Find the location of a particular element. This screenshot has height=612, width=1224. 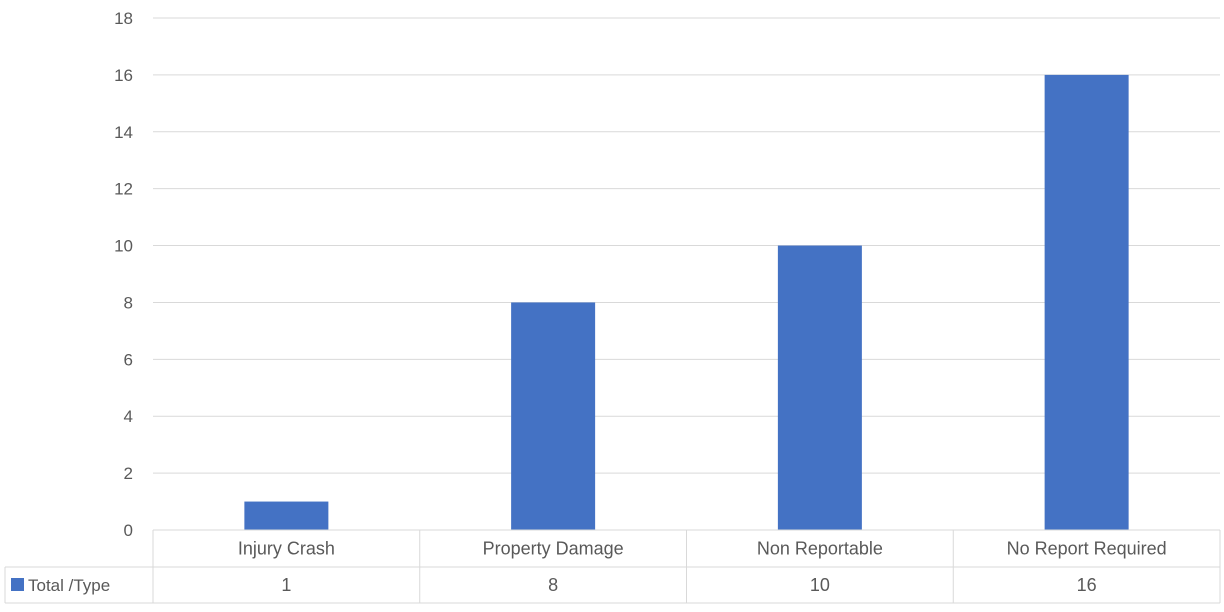

y-tick-label: 8 is located at coordinates (128, 302).